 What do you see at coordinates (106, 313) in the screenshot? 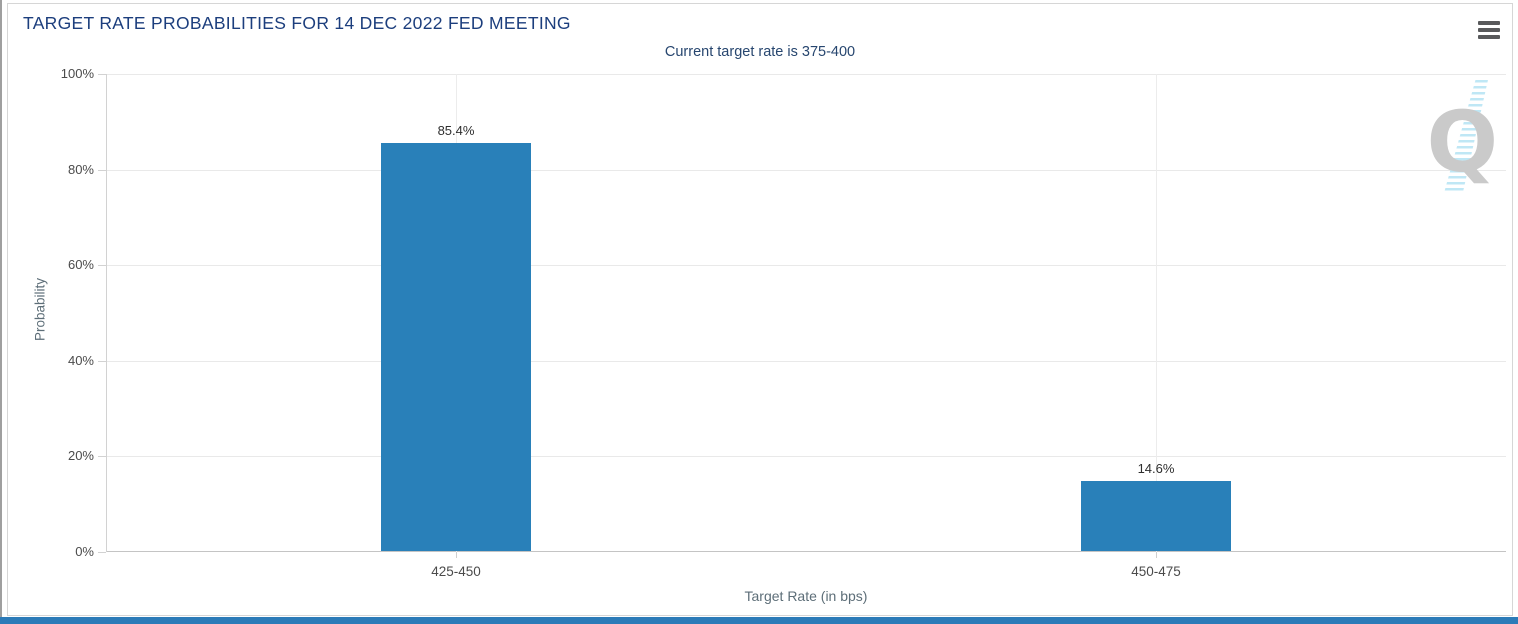
I see `y-axis-line` at bounding box center [106, 313].